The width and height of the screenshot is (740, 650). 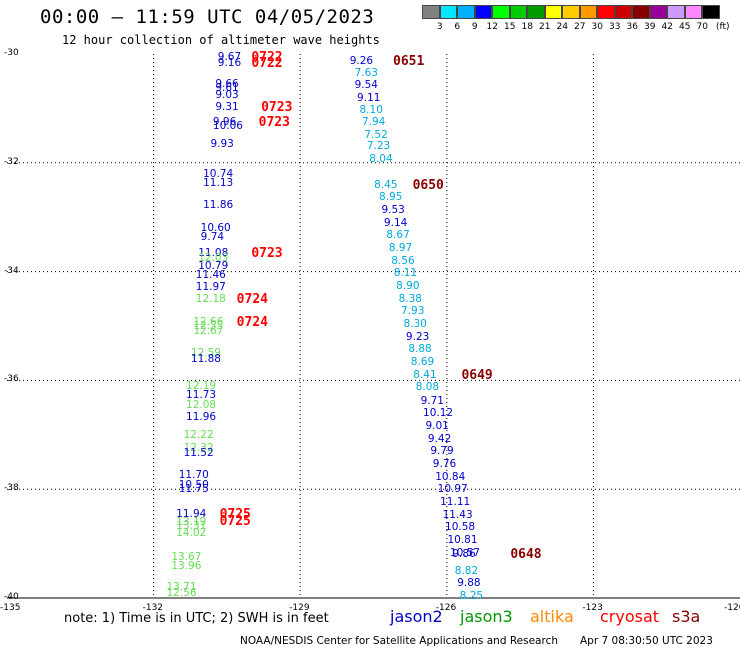 I want to click on wave-height-value: 7.52, so click(x=376, y=134).